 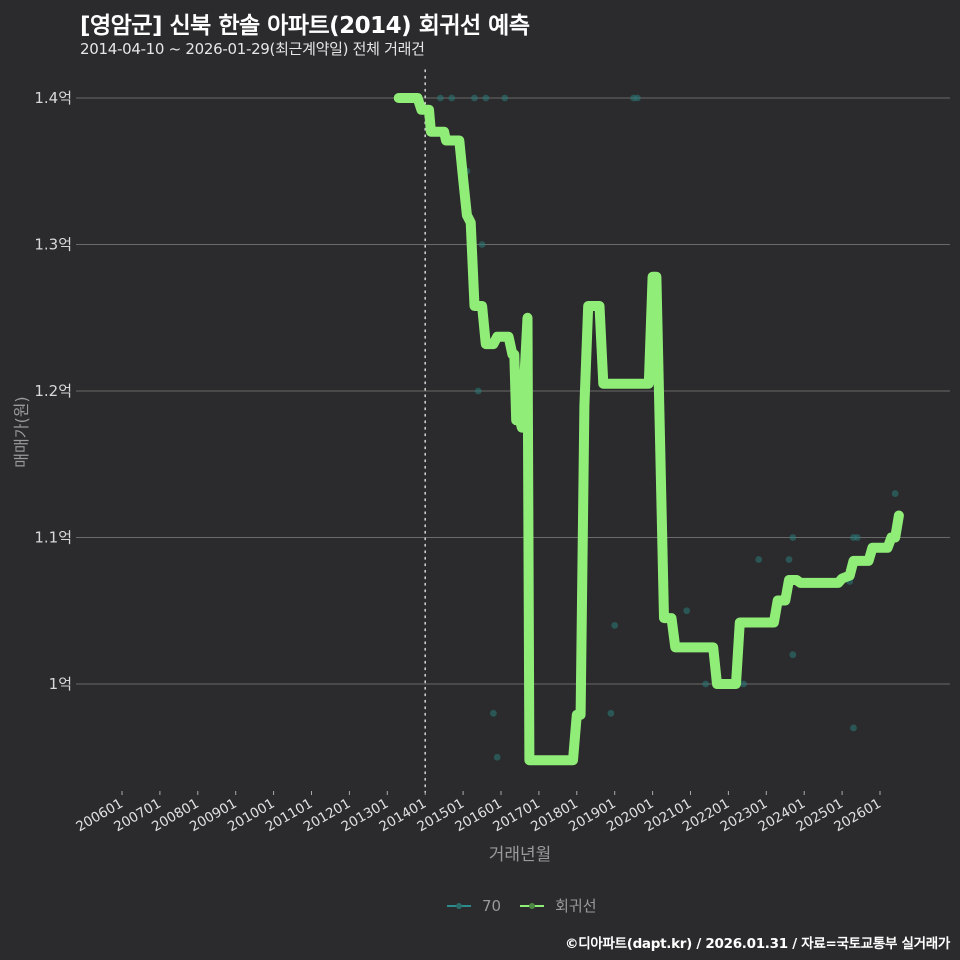 What do you see at coordinates (53, 98) in the screenshot?
I see `y-tick-label: 1.4억` at bounding box center [53, 98].